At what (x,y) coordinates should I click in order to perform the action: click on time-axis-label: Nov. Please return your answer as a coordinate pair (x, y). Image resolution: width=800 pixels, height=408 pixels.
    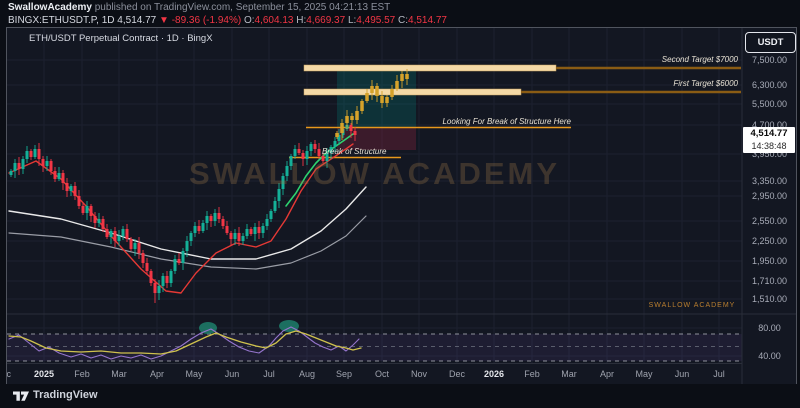
    Looking at the image, I should click on (419, 374).